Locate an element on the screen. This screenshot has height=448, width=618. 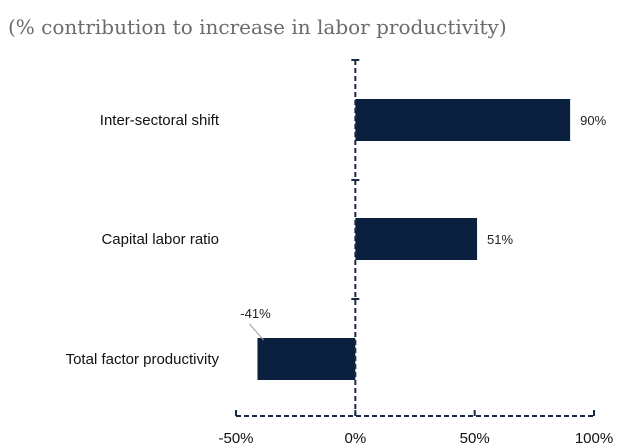
x-tick-label-0: -50% is located at coordinates (235, 438).